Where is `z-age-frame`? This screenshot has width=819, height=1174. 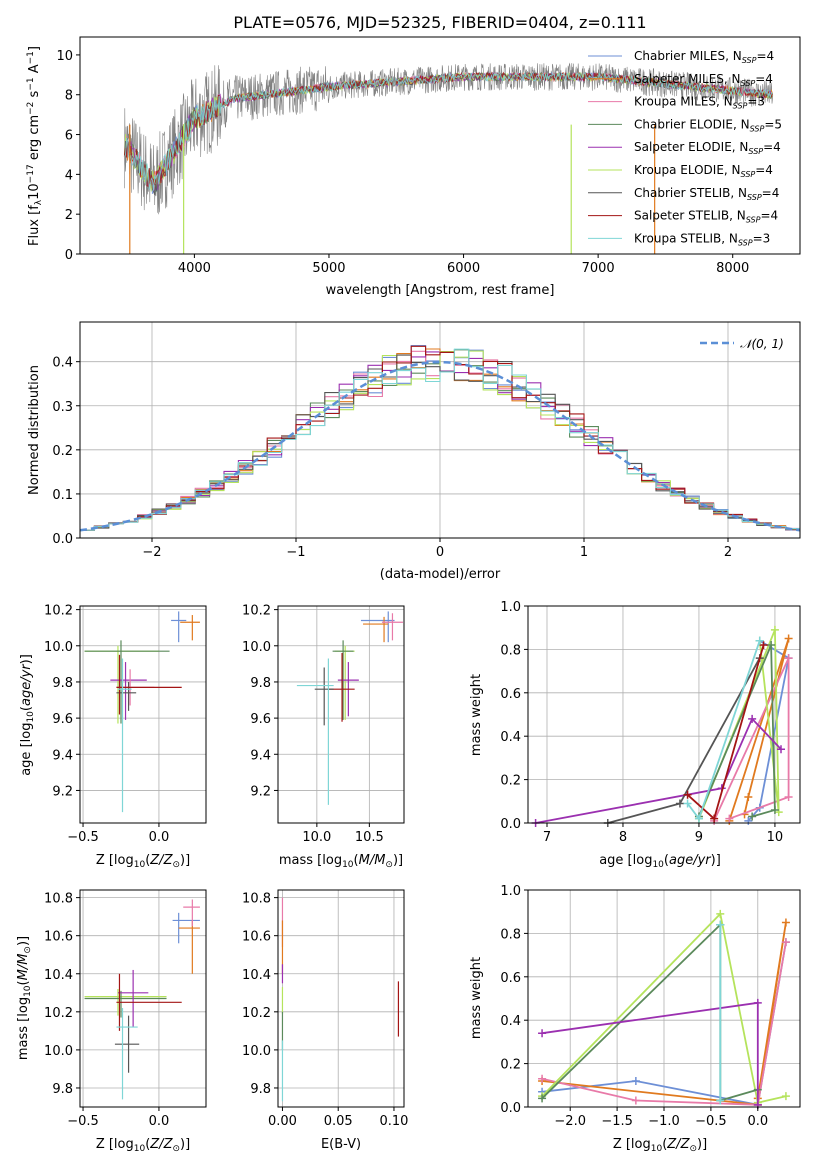 z-age-frame is located at coordinates (143, 714).